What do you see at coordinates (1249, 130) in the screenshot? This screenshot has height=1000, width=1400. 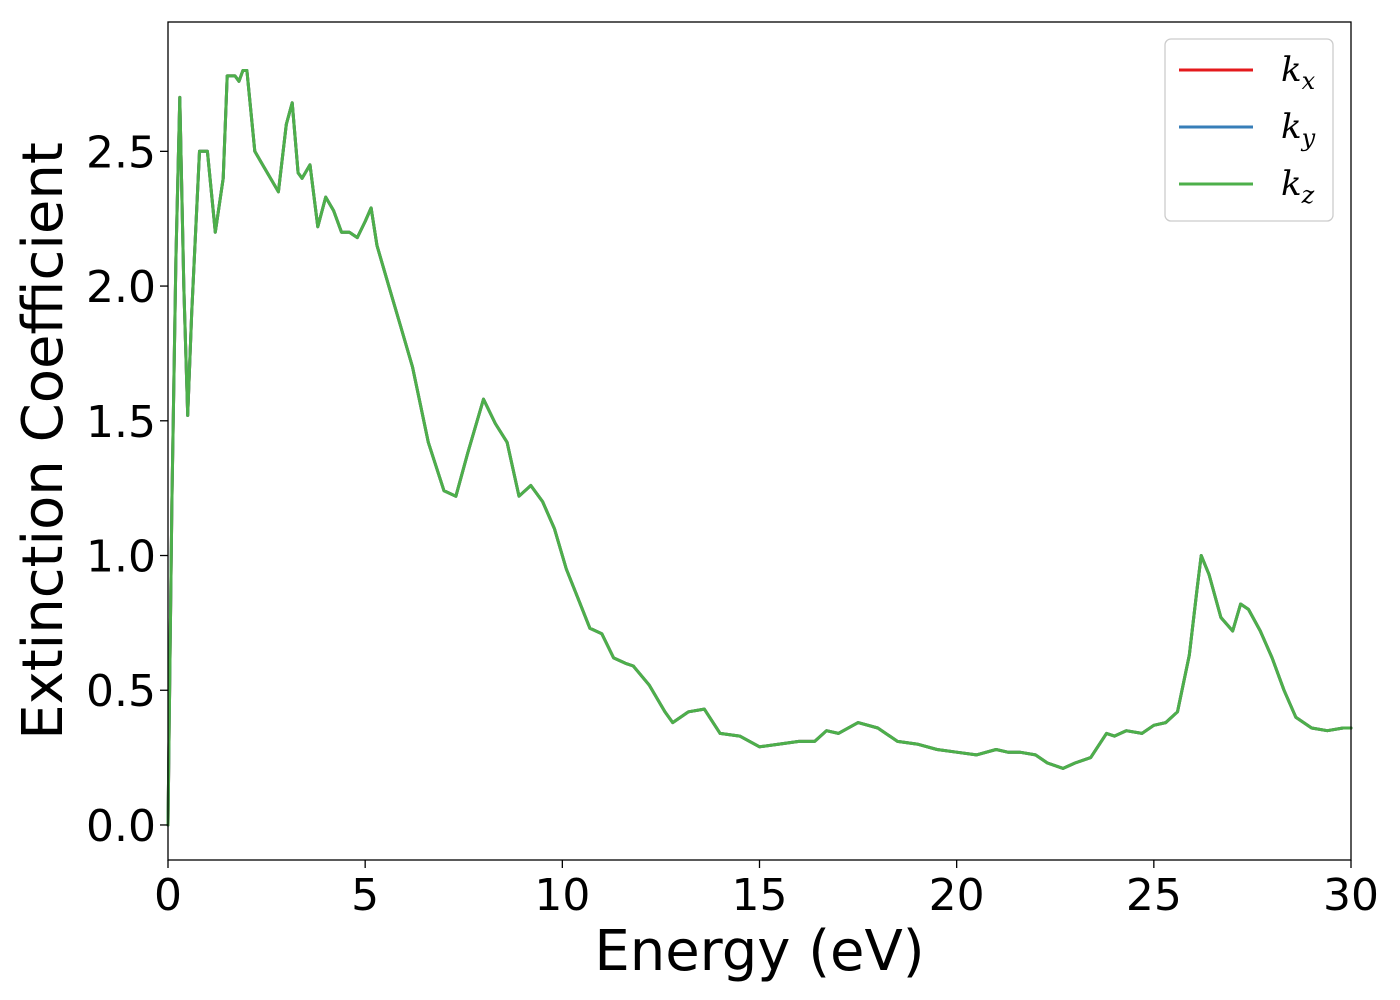 I see `legend-box` at bounding box center [1249, 130].